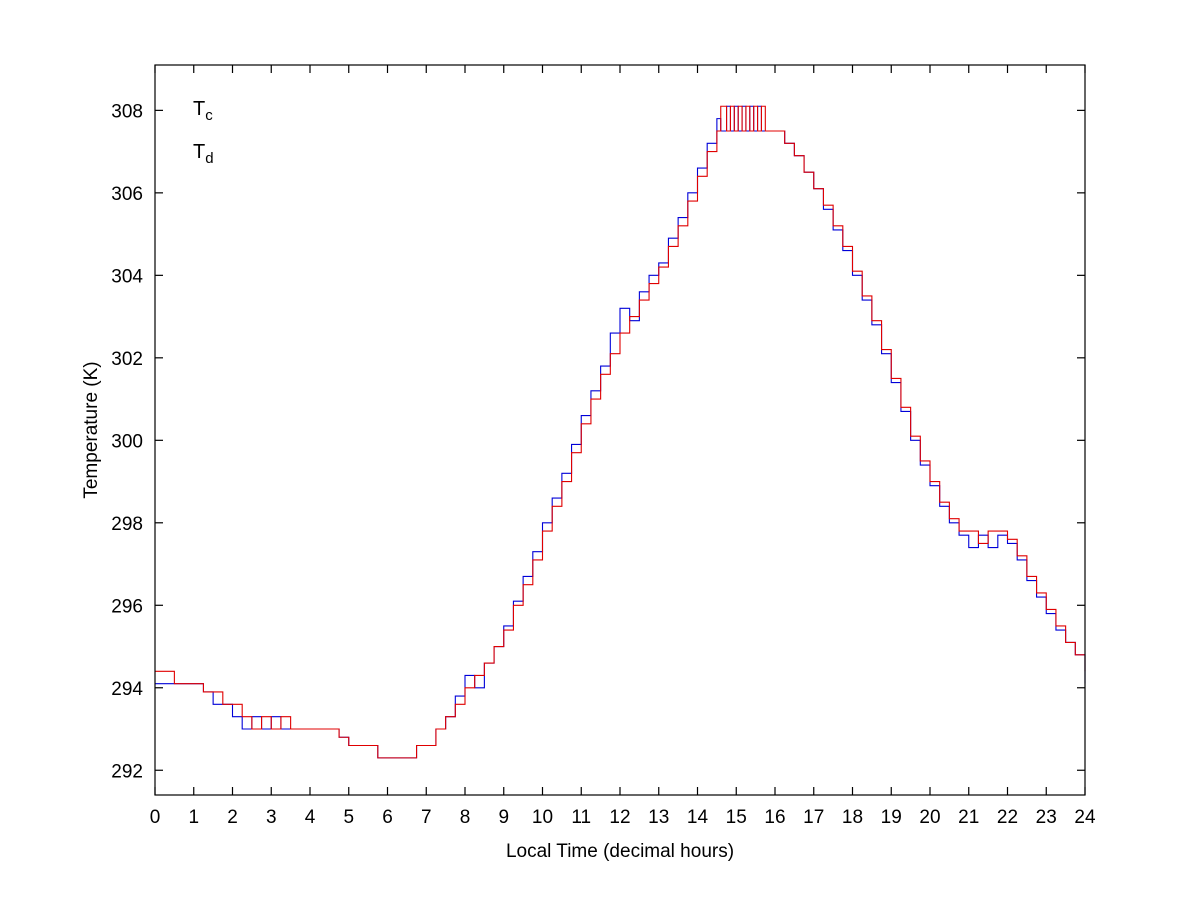 The width and height of the screenshot is (1201, 900). I want to click on x-tick-label: 1, so click(193, 817).